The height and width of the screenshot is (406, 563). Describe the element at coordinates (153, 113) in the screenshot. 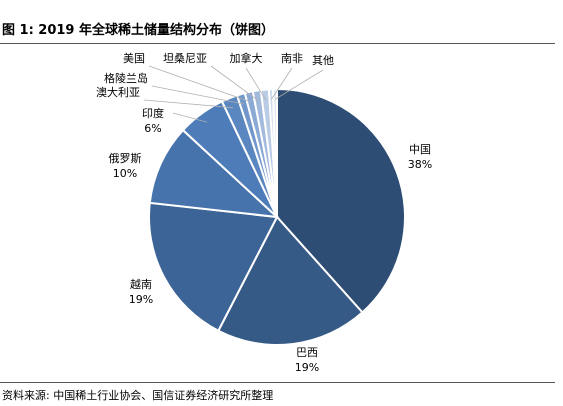

I see `slice-name-label-4: 印度` at that location.